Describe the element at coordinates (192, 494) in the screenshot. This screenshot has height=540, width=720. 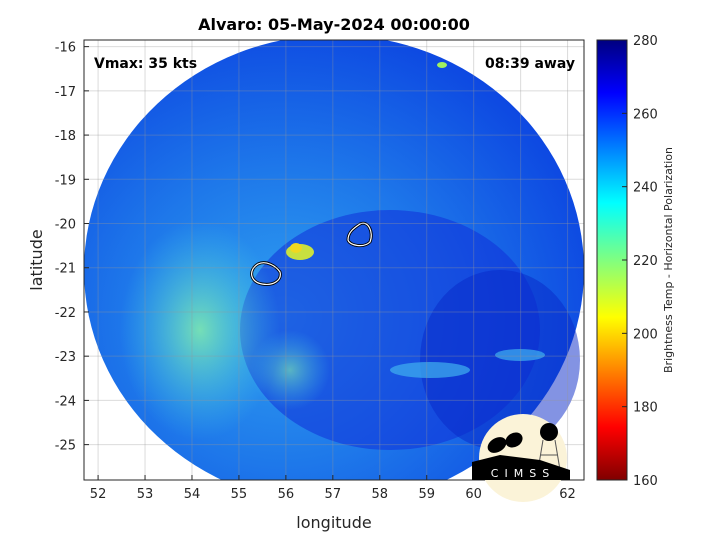
I see `x-tick-label: 54` at that location.